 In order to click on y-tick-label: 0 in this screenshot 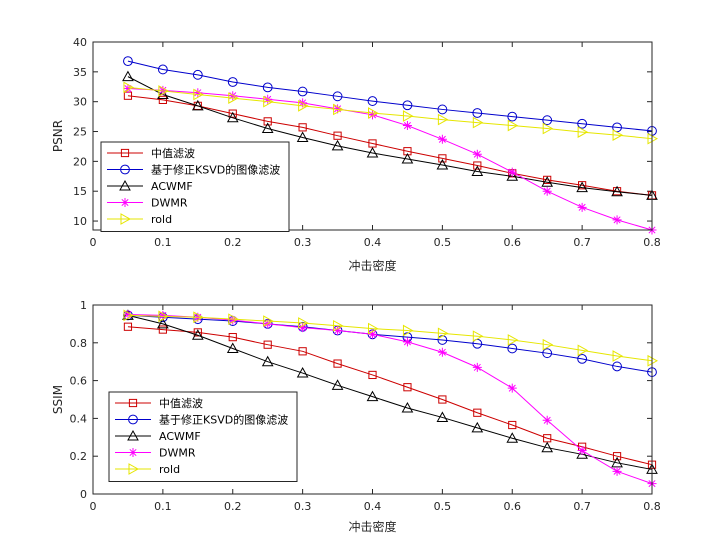, I will do `click(83, 494)`.